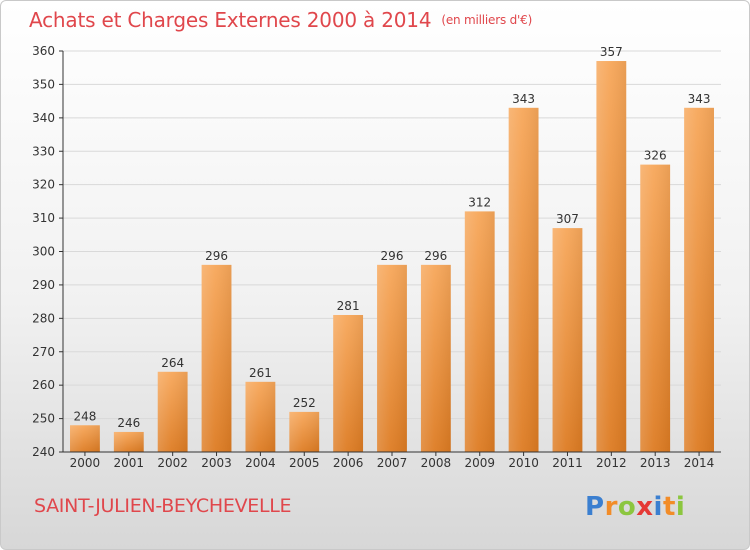 The width and height of the screenshot is (750, 550). I want to click on bar-2011: 307, so click(567, 332).